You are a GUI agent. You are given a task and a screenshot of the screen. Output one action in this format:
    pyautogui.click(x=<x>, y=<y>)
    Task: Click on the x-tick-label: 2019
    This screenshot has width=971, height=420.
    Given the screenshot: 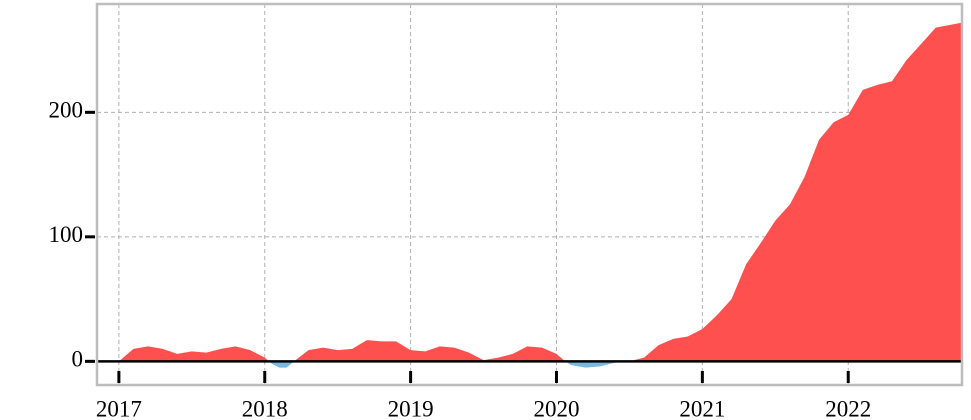 What is the action you would take?
    pyautogui.click(x=411, y=408)
    